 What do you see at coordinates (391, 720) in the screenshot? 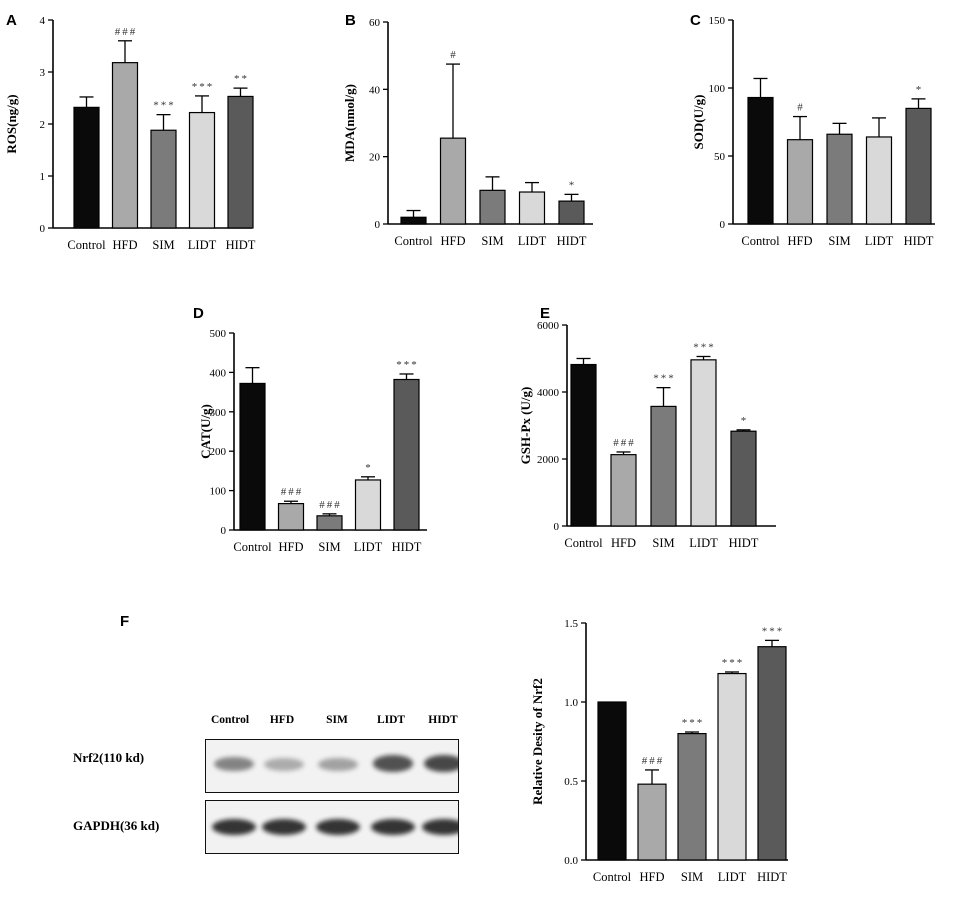
I see `blot-lane-label-lidt: LIDT` at bounding box center [391, 720].